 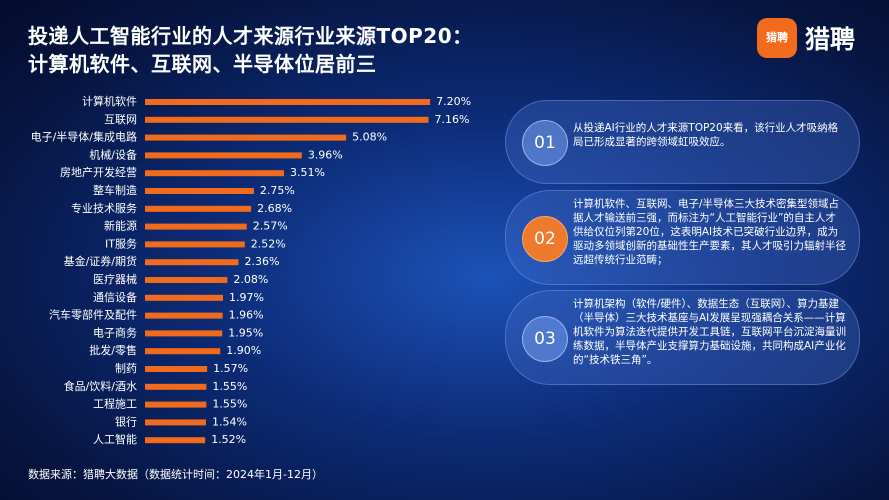 I want to click on value-label: 2.52%, so click(x=268, y=243).